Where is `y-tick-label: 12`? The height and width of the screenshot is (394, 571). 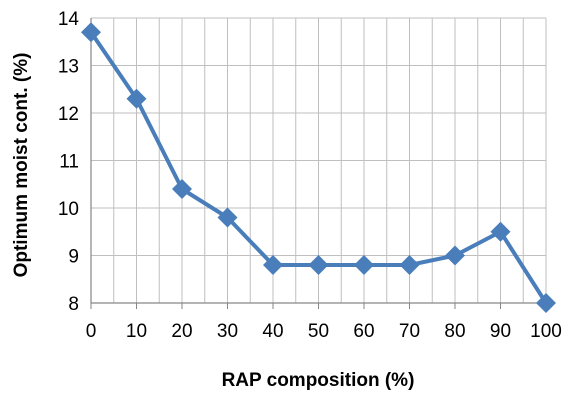
y-tick-label: 12 is located at coordinates (68, 114).